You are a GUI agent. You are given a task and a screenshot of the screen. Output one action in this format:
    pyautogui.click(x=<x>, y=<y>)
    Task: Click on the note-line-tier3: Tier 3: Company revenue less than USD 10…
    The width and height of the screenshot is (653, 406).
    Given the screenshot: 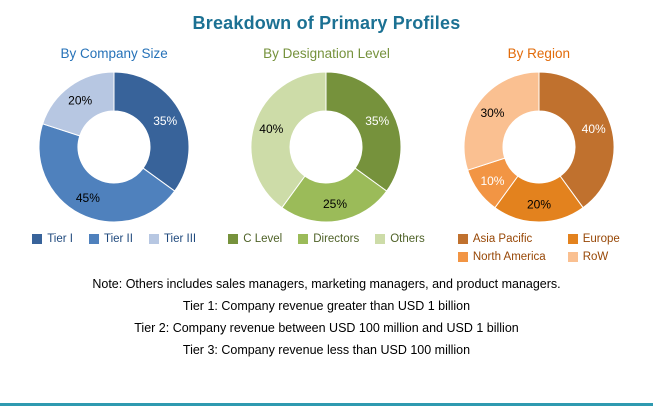 What is the action you would take?
    pyautogui.click(x=326, y=350)
    